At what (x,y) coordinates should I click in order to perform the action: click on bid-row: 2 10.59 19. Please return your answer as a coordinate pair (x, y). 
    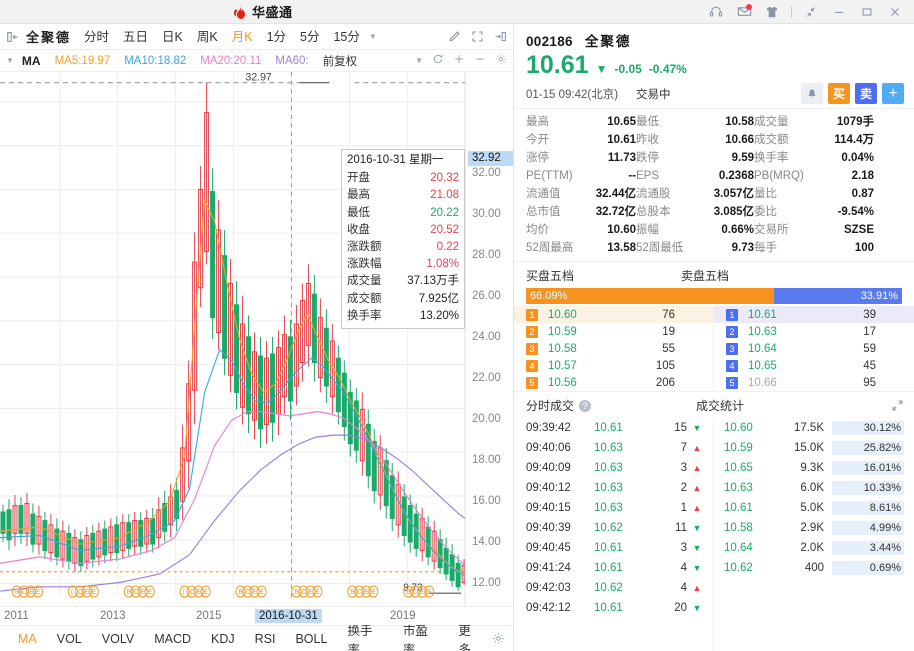
    Looking at the image, I should click on (613, 331).